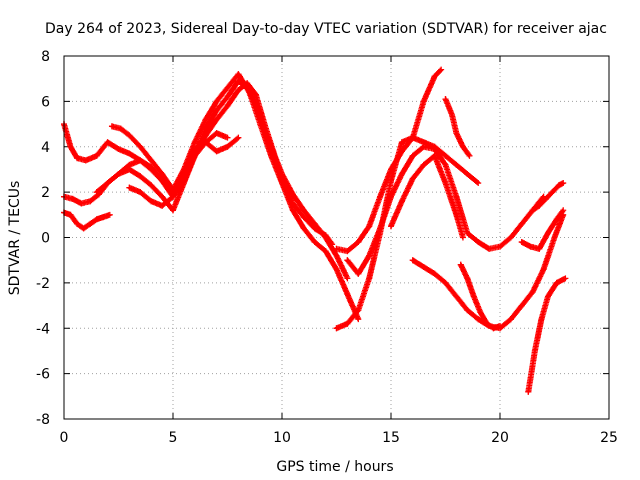 This screenshot has height=480, width=640. What do you see at coordinates (64, 438) in the screenshot?
I see `x-tick-label: 0` at bounding box center [64, 438].